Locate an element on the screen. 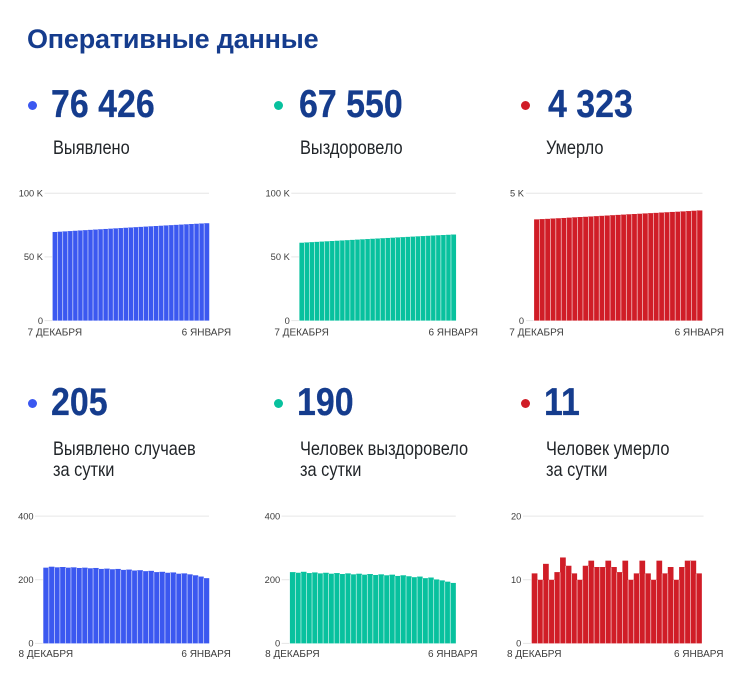  svg-text: 20 is located at coordinates (516, 516).